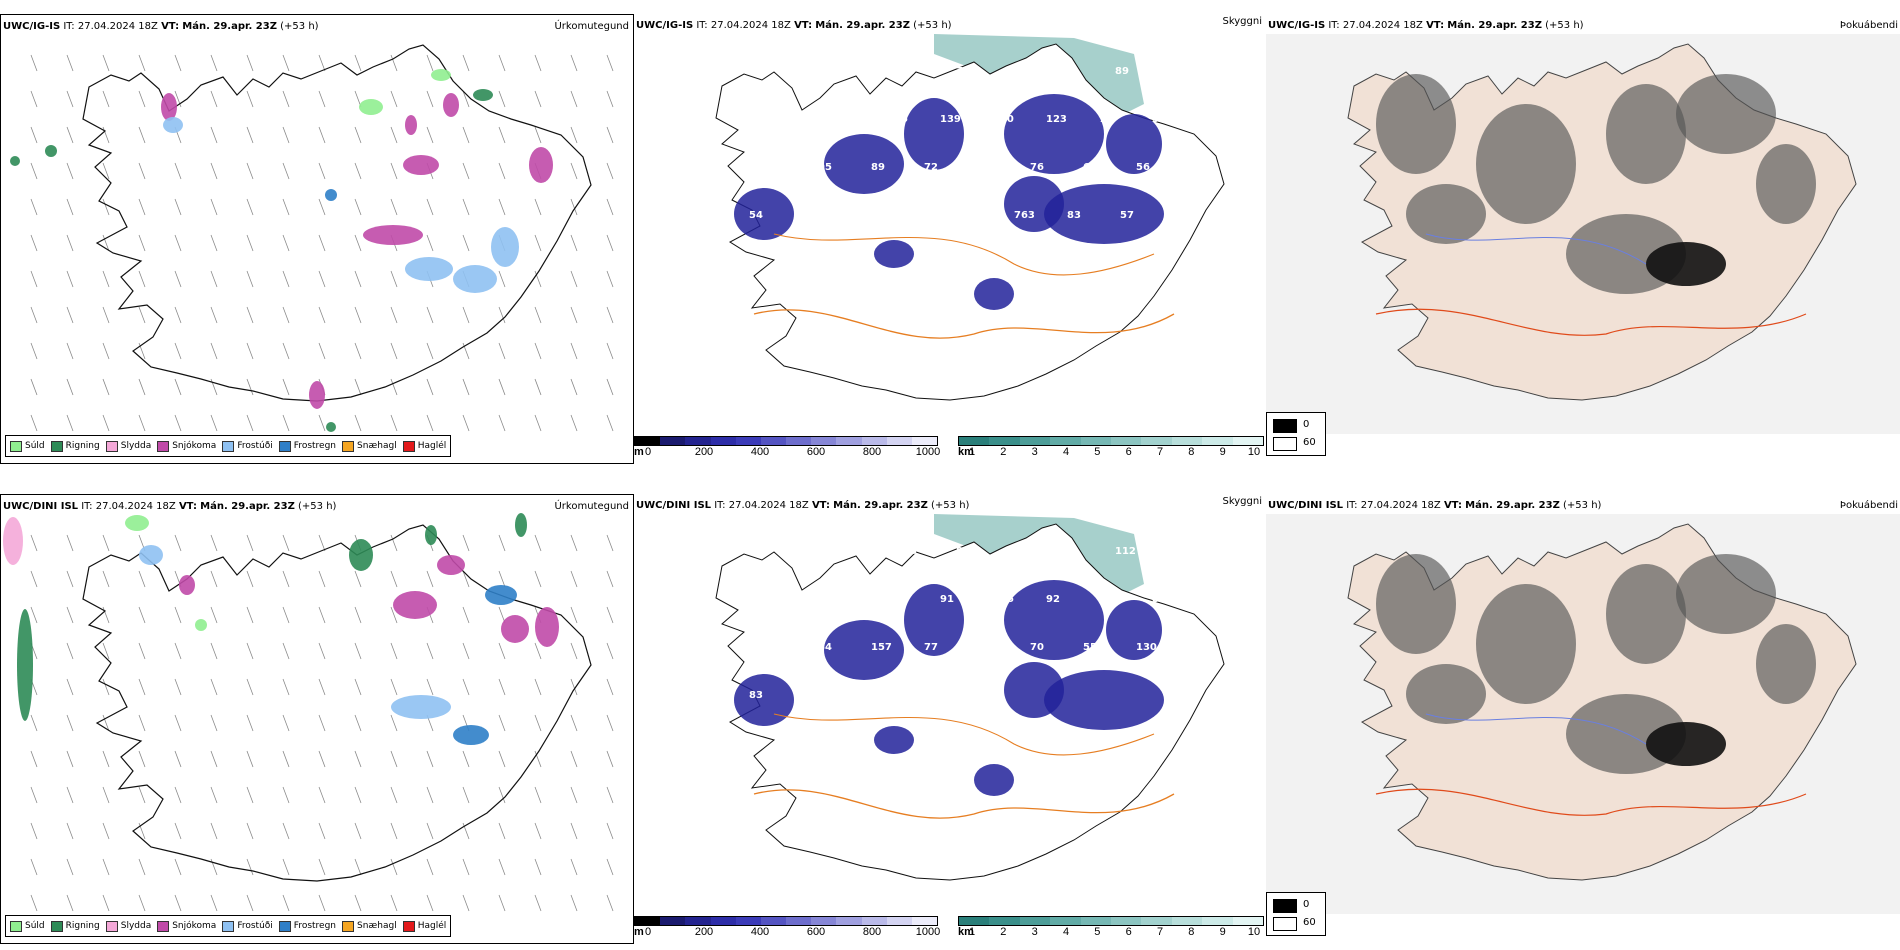  I want to click on precip-legend-item: Rigning, so click(75, 926).